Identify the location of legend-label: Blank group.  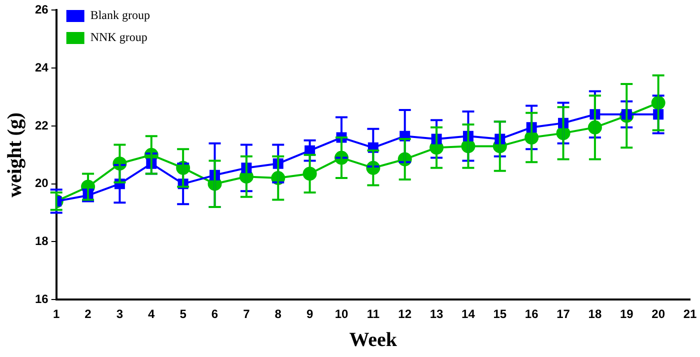
(120, 15).